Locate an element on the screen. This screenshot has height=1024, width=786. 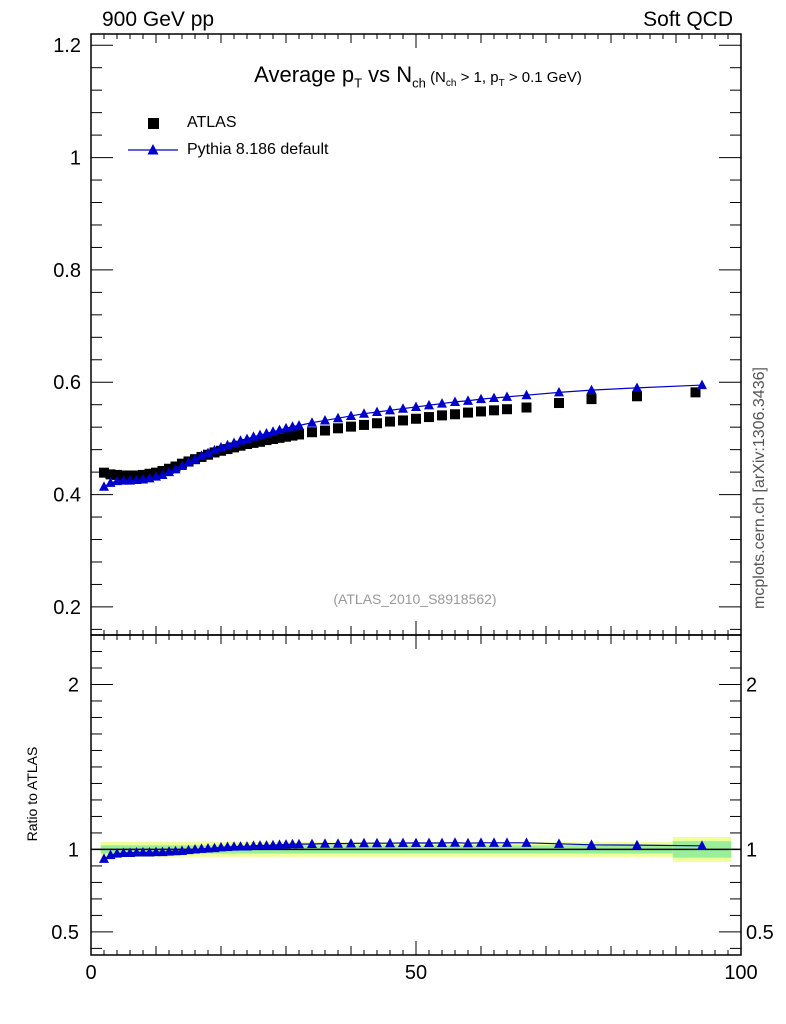
title-main-sub: T is located at coordinates (358, 83).